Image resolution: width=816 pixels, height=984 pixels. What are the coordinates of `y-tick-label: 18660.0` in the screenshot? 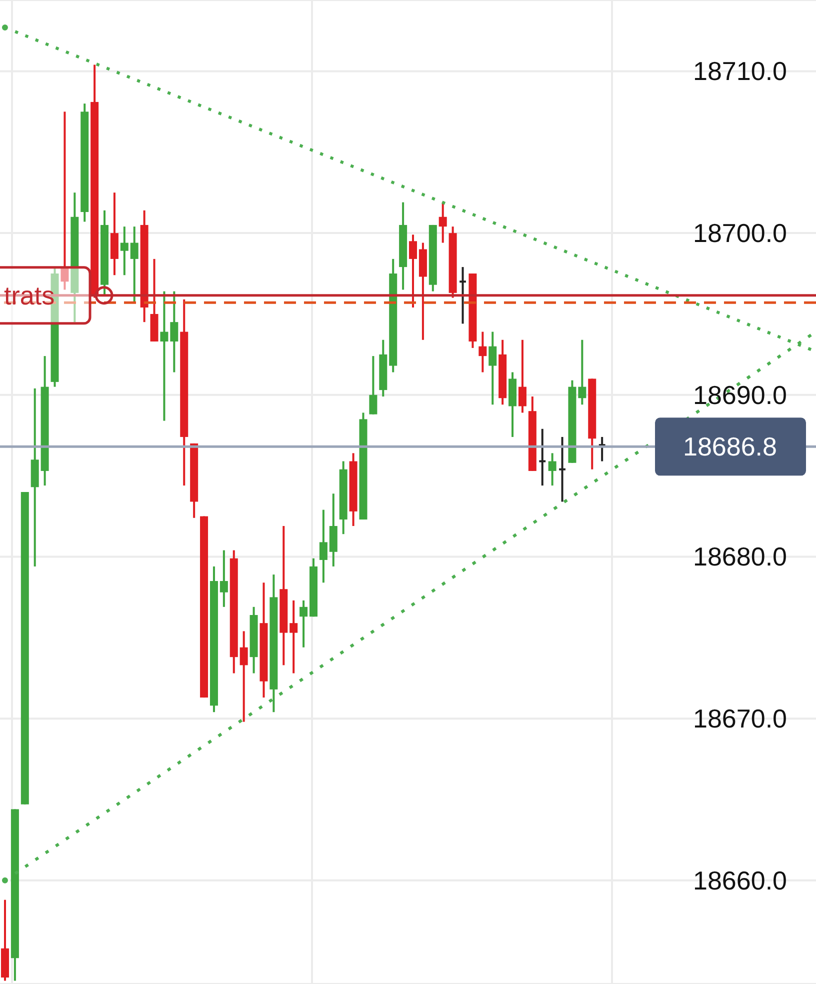 It's located at (740, 880).